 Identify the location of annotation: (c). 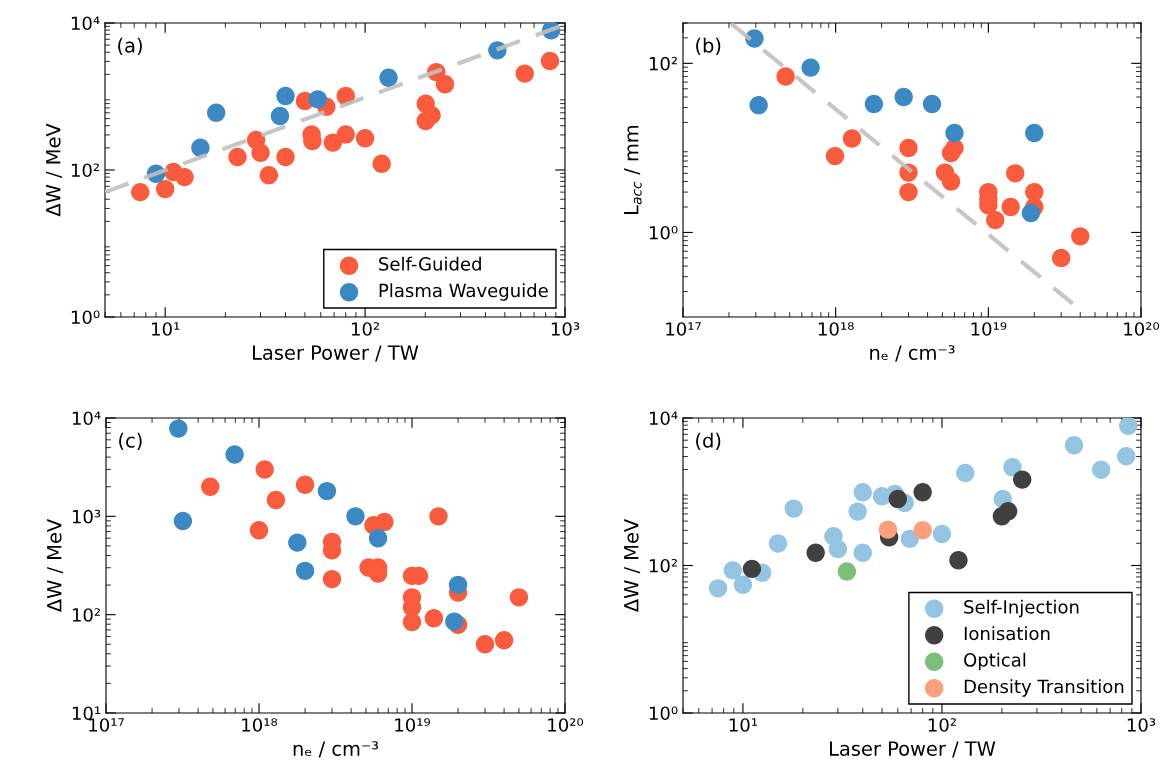
(130, 441).